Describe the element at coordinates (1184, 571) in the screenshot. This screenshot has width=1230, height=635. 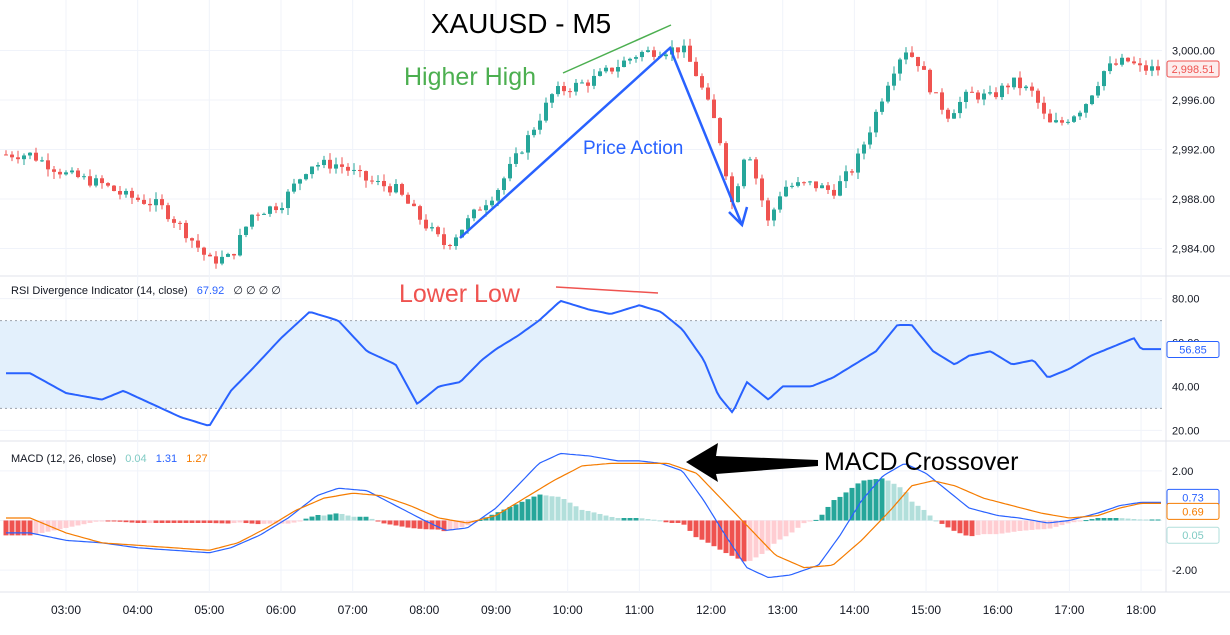
I see `macd-axis-label: -2.00` at that location.